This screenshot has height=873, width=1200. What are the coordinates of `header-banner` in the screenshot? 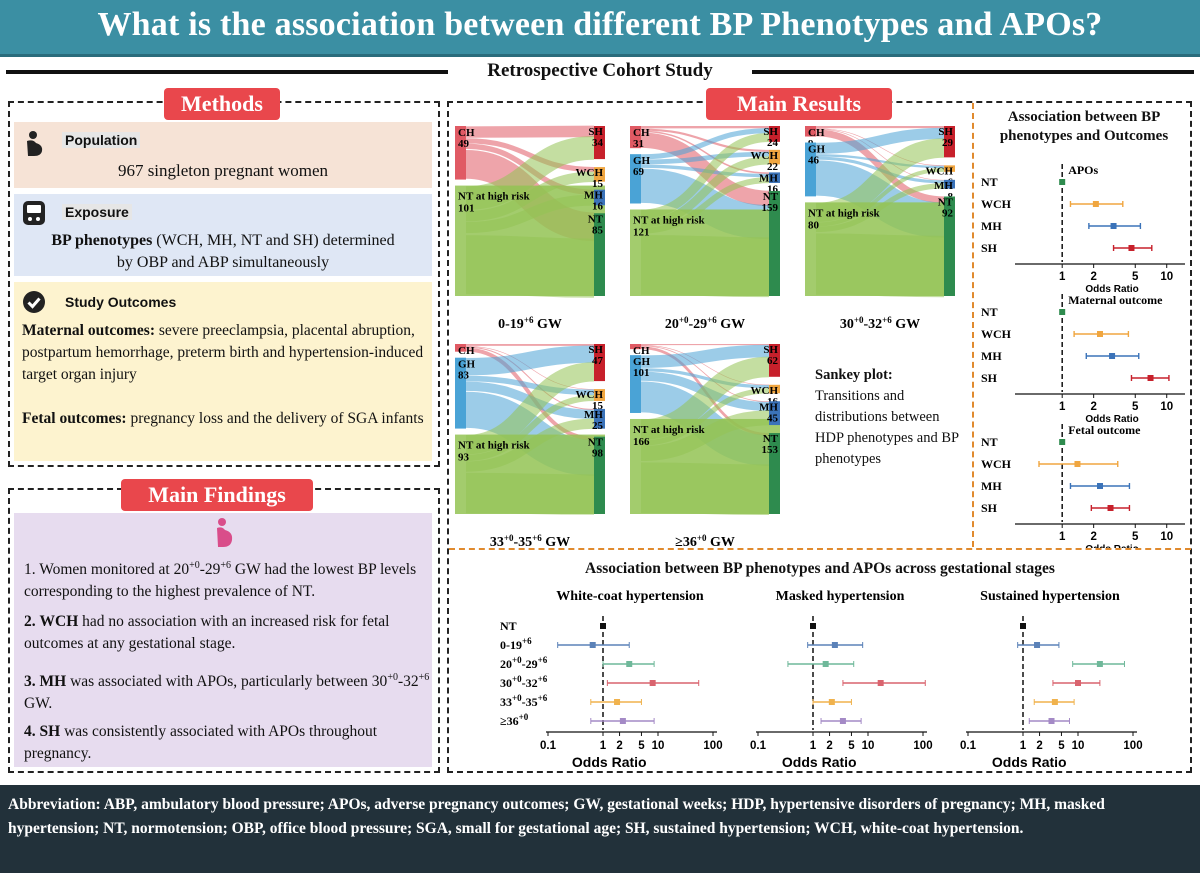 It's located at (600, 28).